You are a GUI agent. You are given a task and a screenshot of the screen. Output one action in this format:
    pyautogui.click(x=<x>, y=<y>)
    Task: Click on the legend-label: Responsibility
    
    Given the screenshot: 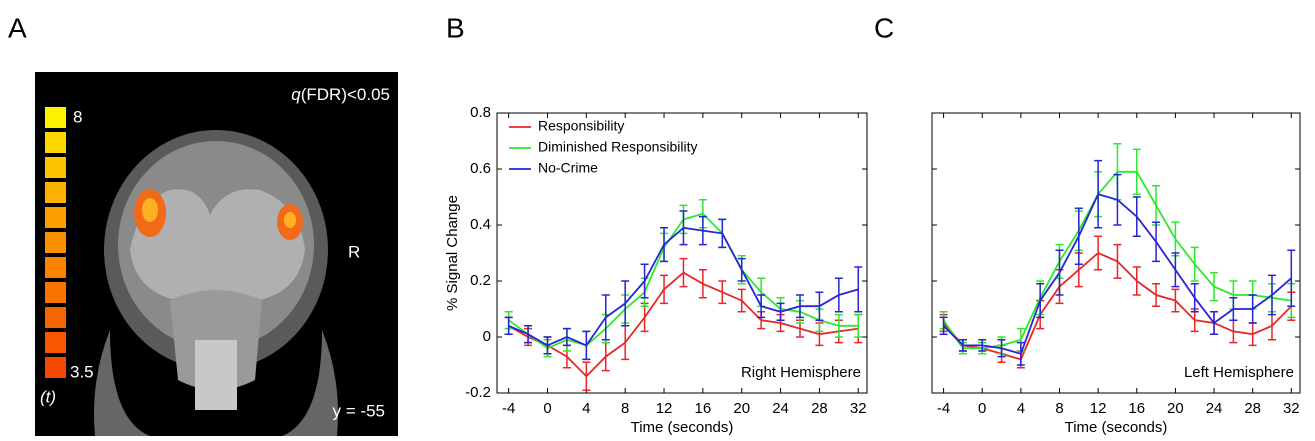 What is the action you would take?
    pyautogui.click(x=581, y=126)
    